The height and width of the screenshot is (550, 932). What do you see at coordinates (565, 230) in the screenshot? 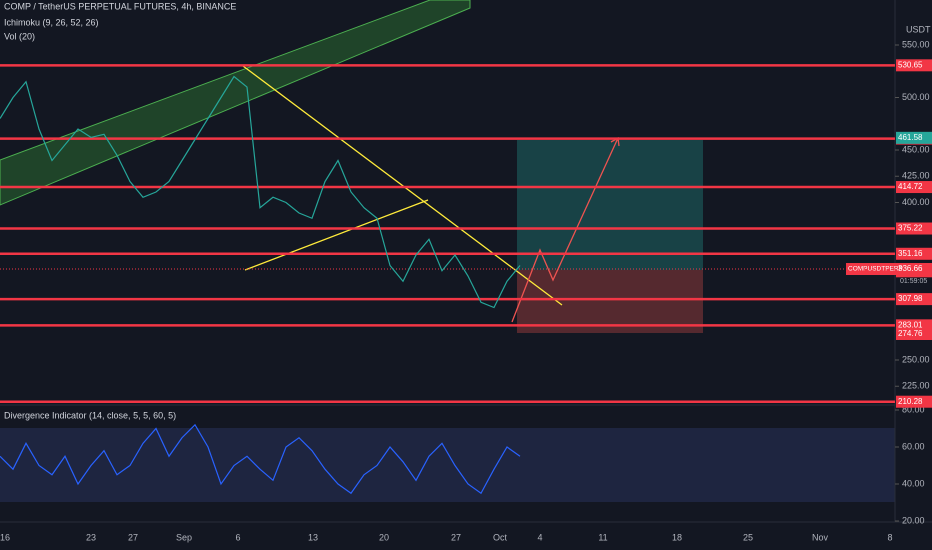
I see `projection-arrow` at bounding box center [565, 230].